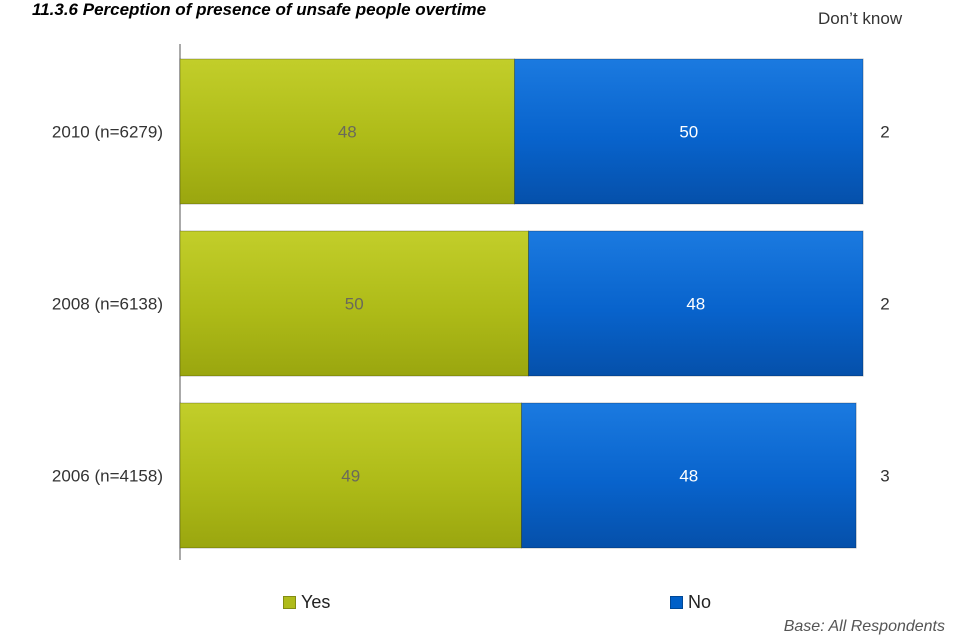 The width and height of the screenshot is (957, 639). Describe the element at coordinates (107, 476) in the screenshot. I see `category-label: 2006 (n=4158)` at that location.